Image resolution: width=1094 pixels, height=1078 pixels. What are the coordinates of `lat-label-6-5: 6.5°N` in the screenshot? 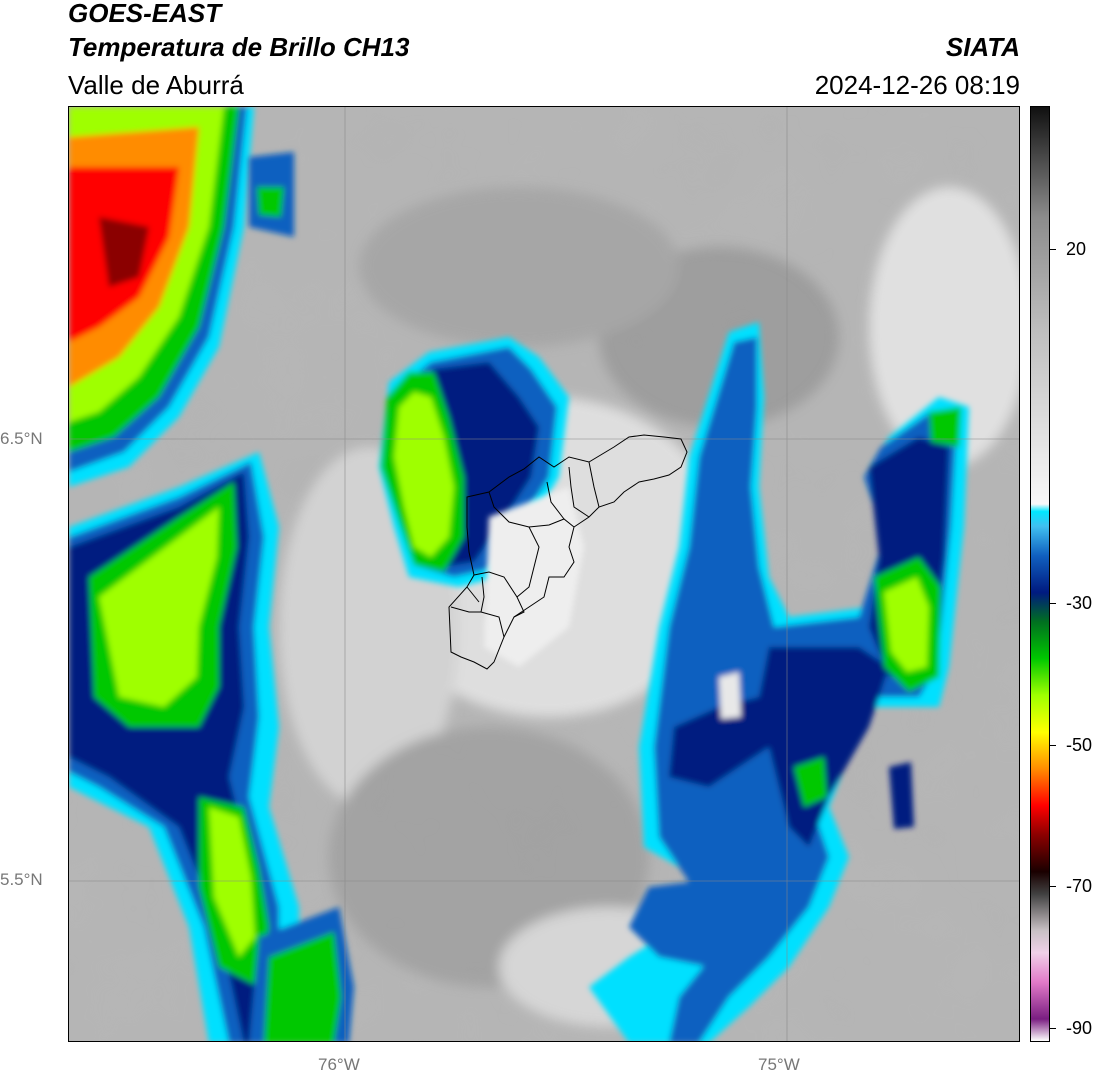 It's located at (21, 438).